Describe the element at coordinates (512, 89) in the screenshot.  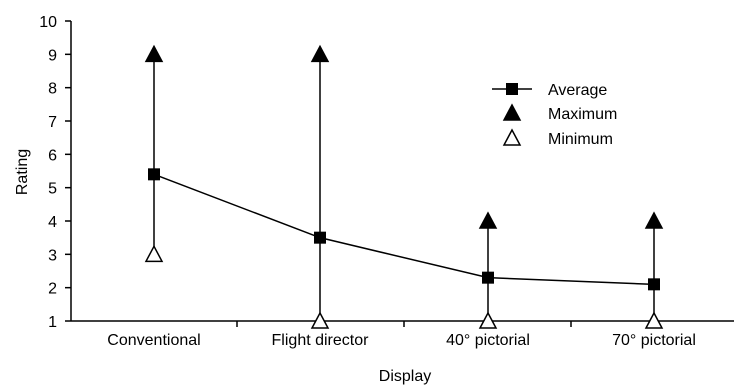
I see `legend-average-marker` at that location.